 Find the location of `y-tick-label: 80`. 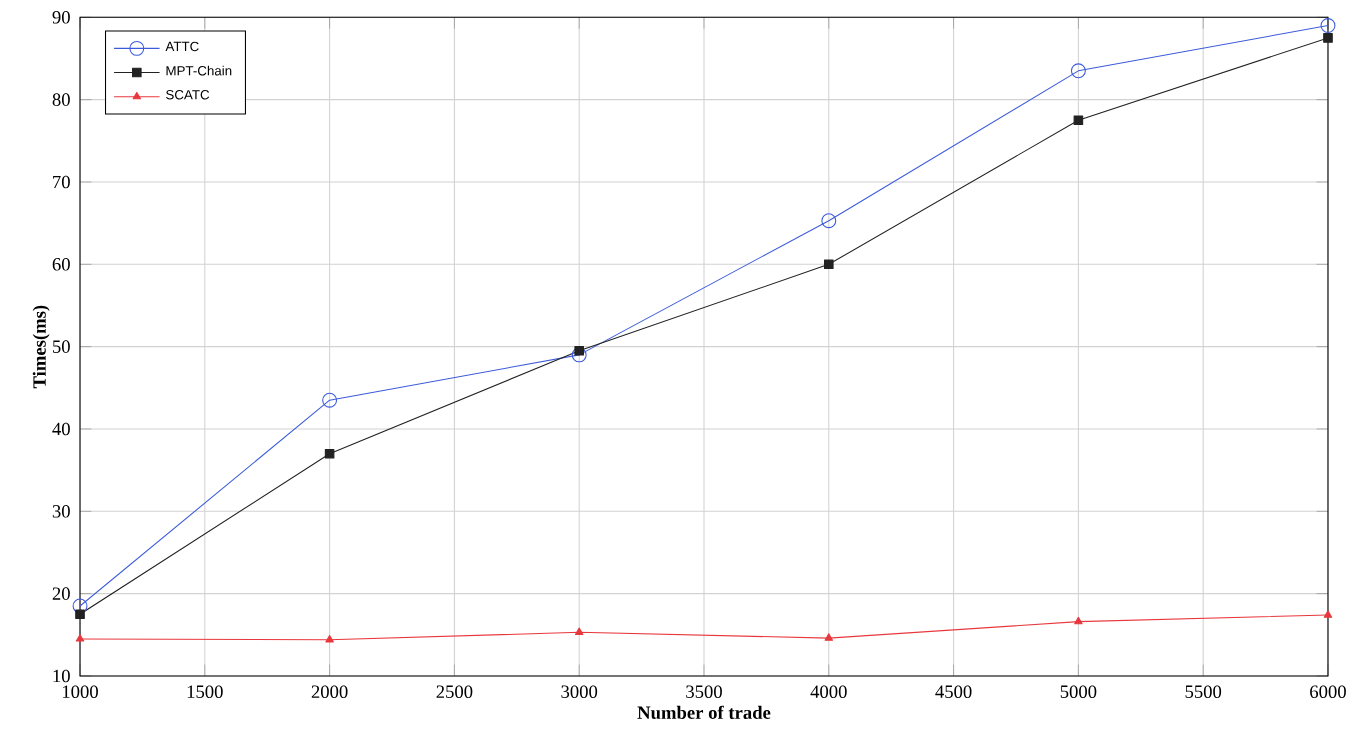

y-tick-label: 80 is located at coordinates (61, 99).